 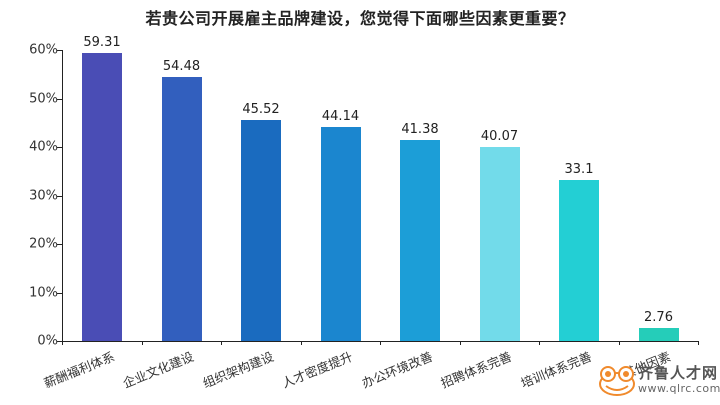 What do you see at coordinates (159, 369) in the screenshot?
I see `x-category-label: 企业文化建设` at bounding box center [159, 369].